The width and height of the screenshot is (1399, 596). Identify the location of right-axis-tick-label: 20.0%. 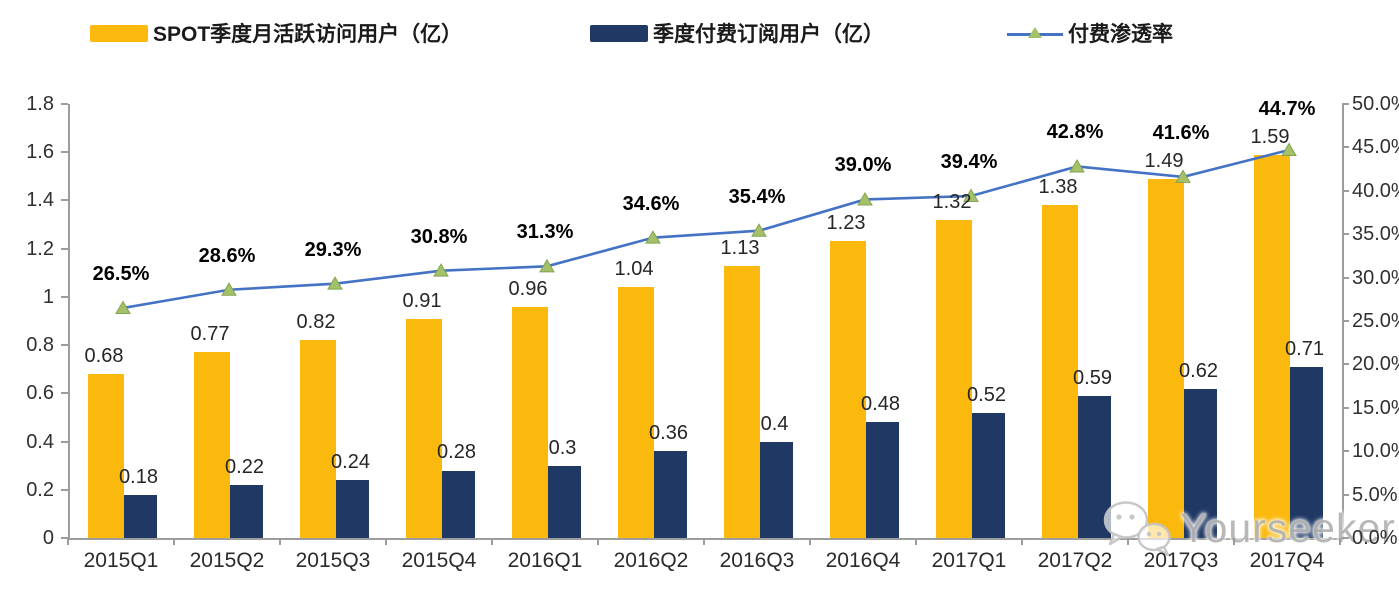
(1375, 364).